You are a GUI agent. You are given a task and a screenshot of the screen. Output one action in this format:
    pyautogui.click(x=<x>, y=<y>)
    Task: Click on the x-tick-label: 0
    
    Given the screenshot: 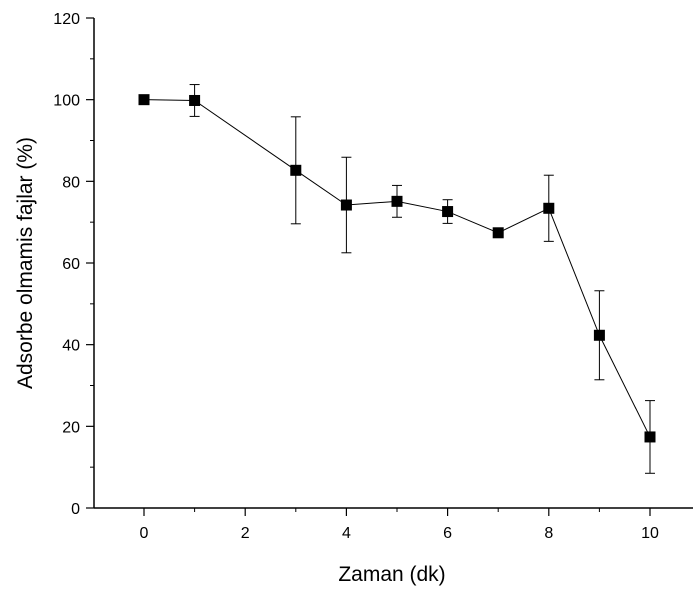 What is the action you would take?
    pyautogui.click(x=144, y=533)
    